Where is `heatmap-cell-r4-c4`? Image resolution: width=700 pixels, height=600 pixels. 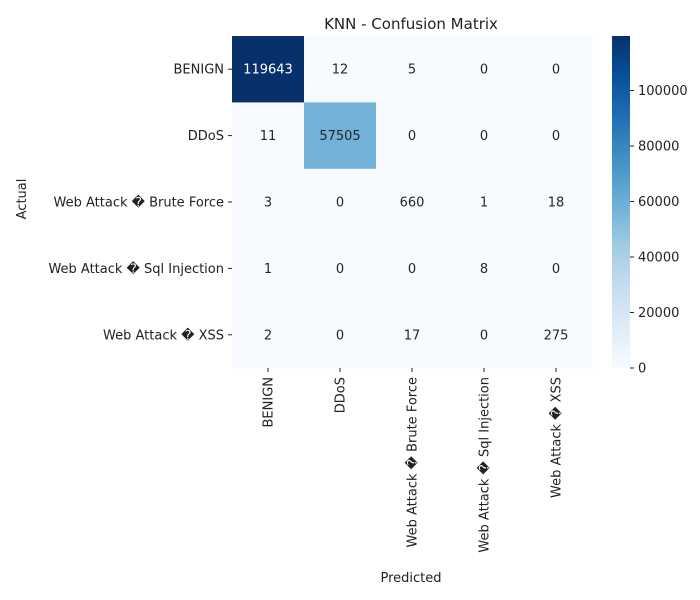 heatmap-cell-r4-c4 is located at coordinates (556, 335).